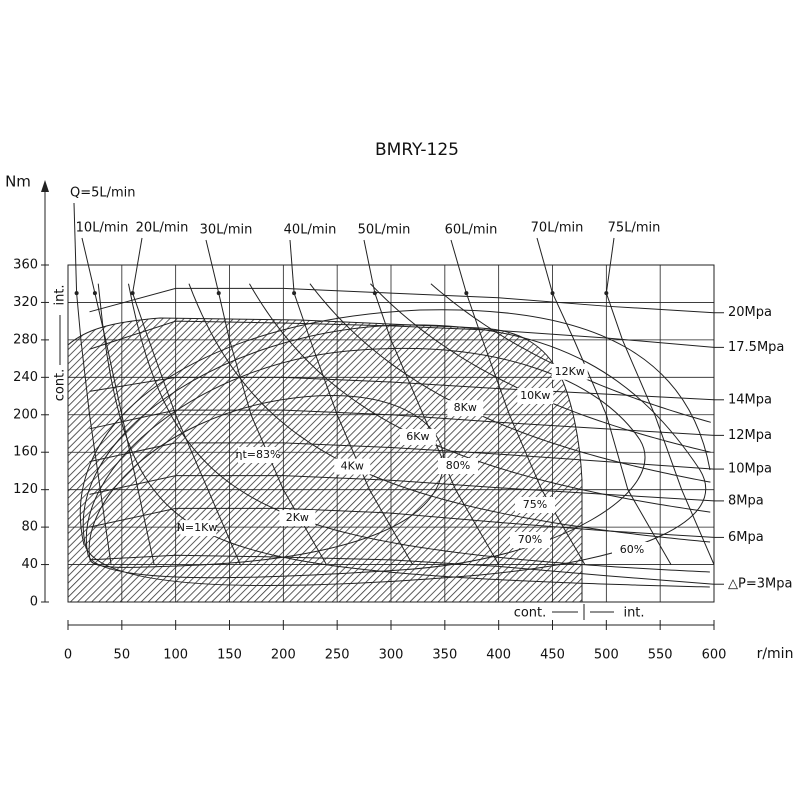 This screenshot has height=800, width=800. Describe the element at coordinates (25, 489) in the screenshot. I see `y-tick-label: 120` at that location.